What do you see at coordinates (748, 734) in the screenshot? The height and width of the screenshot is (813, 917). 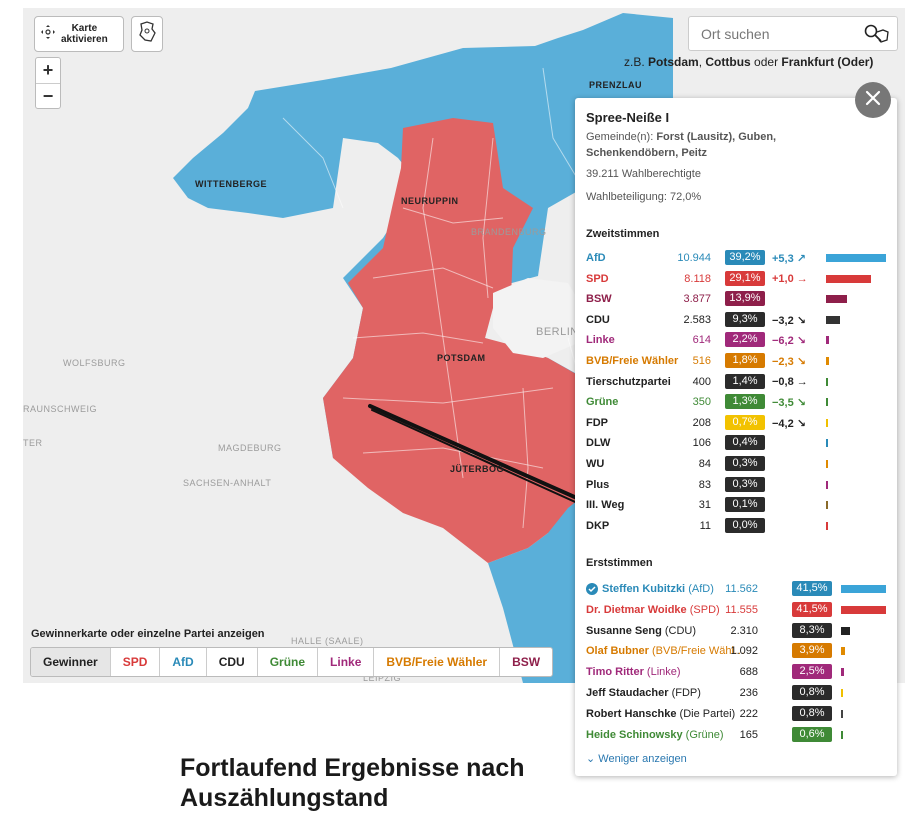 I see `vote-count: 165` at bounding box center [748, 734].